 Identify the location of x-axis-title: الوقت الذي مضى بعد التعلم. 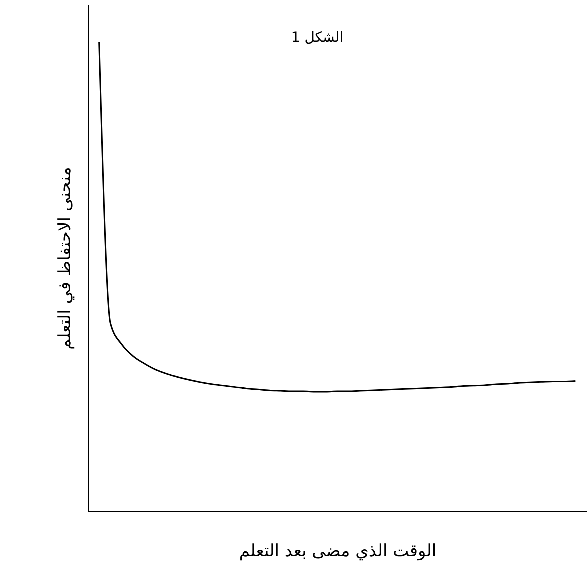
(338, 552).